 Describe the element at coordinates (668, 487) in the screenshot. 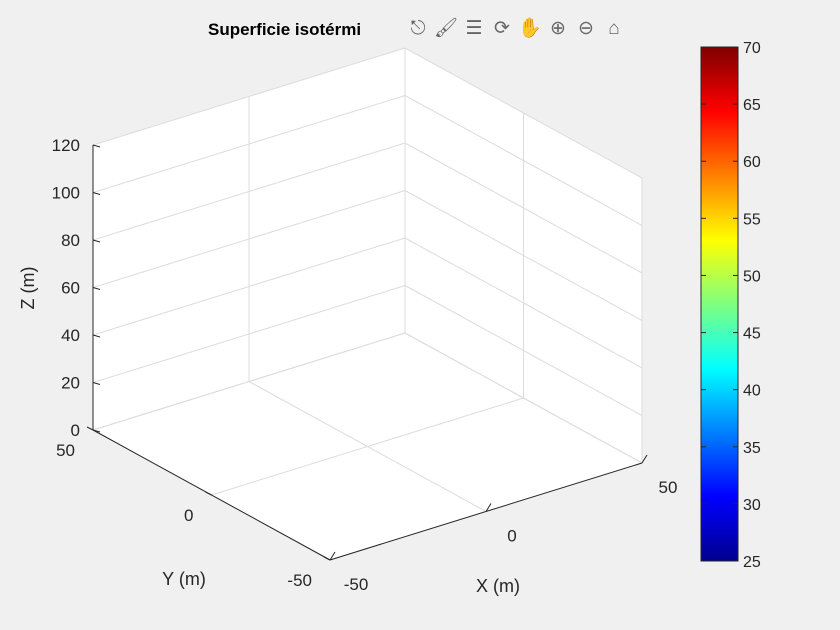

I see `x-tick-label: 50` at that location.